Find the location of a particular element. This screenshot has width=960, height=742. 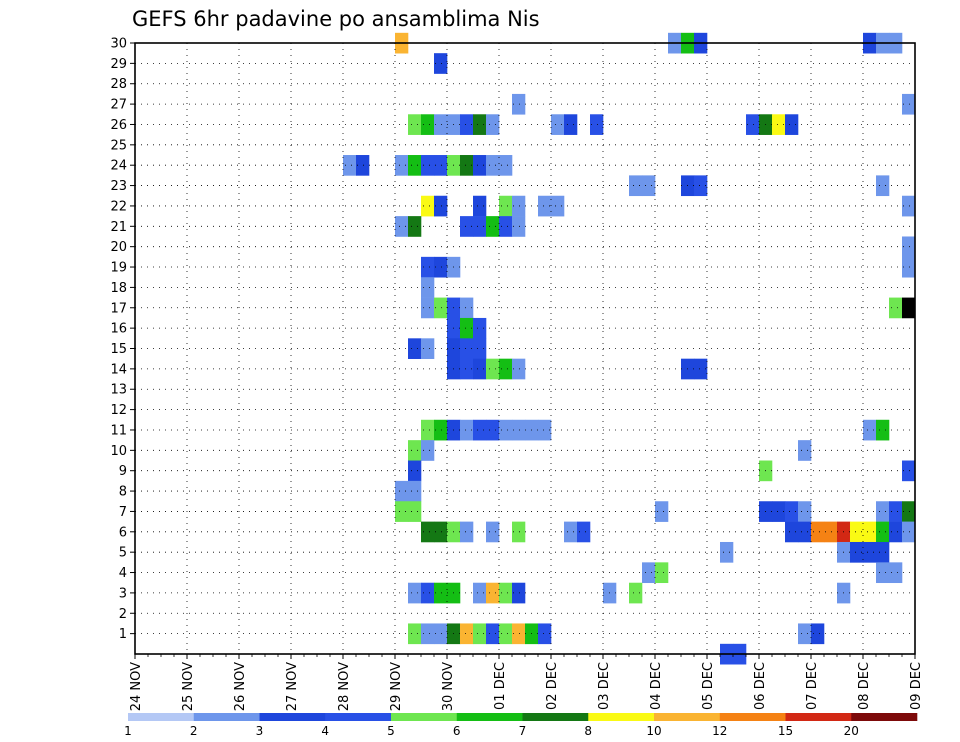

y-tick-label: 21 is located at coordinates (118, 227).